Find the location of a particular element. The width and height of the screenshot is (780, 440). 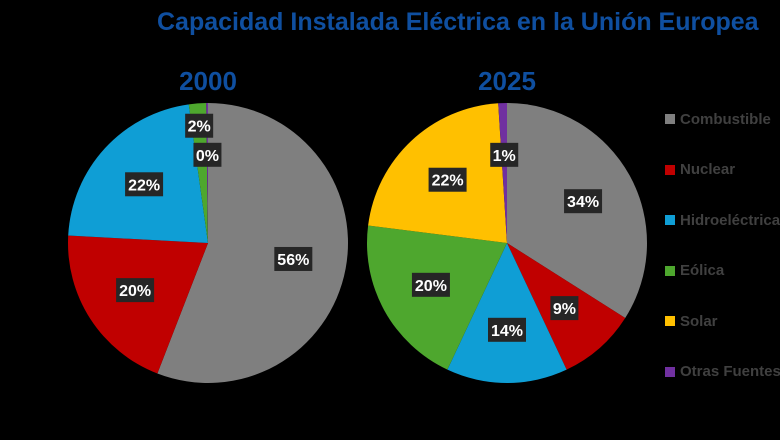

svg-text: 34% is located at coordinates (583, 202).